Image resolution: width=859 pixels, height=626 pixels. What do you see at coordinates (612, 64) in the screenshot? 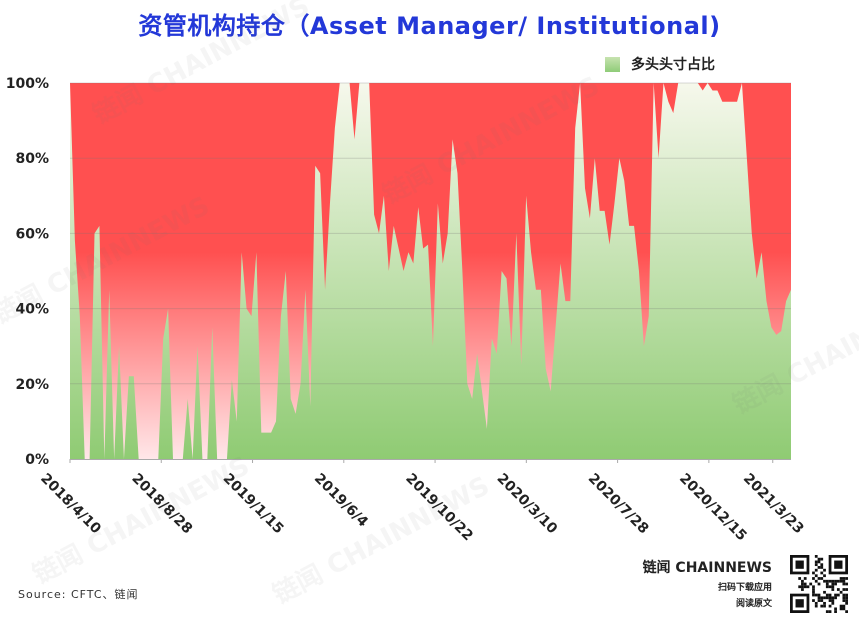
I see `legend-swatch` at bounding box center [612, 64].